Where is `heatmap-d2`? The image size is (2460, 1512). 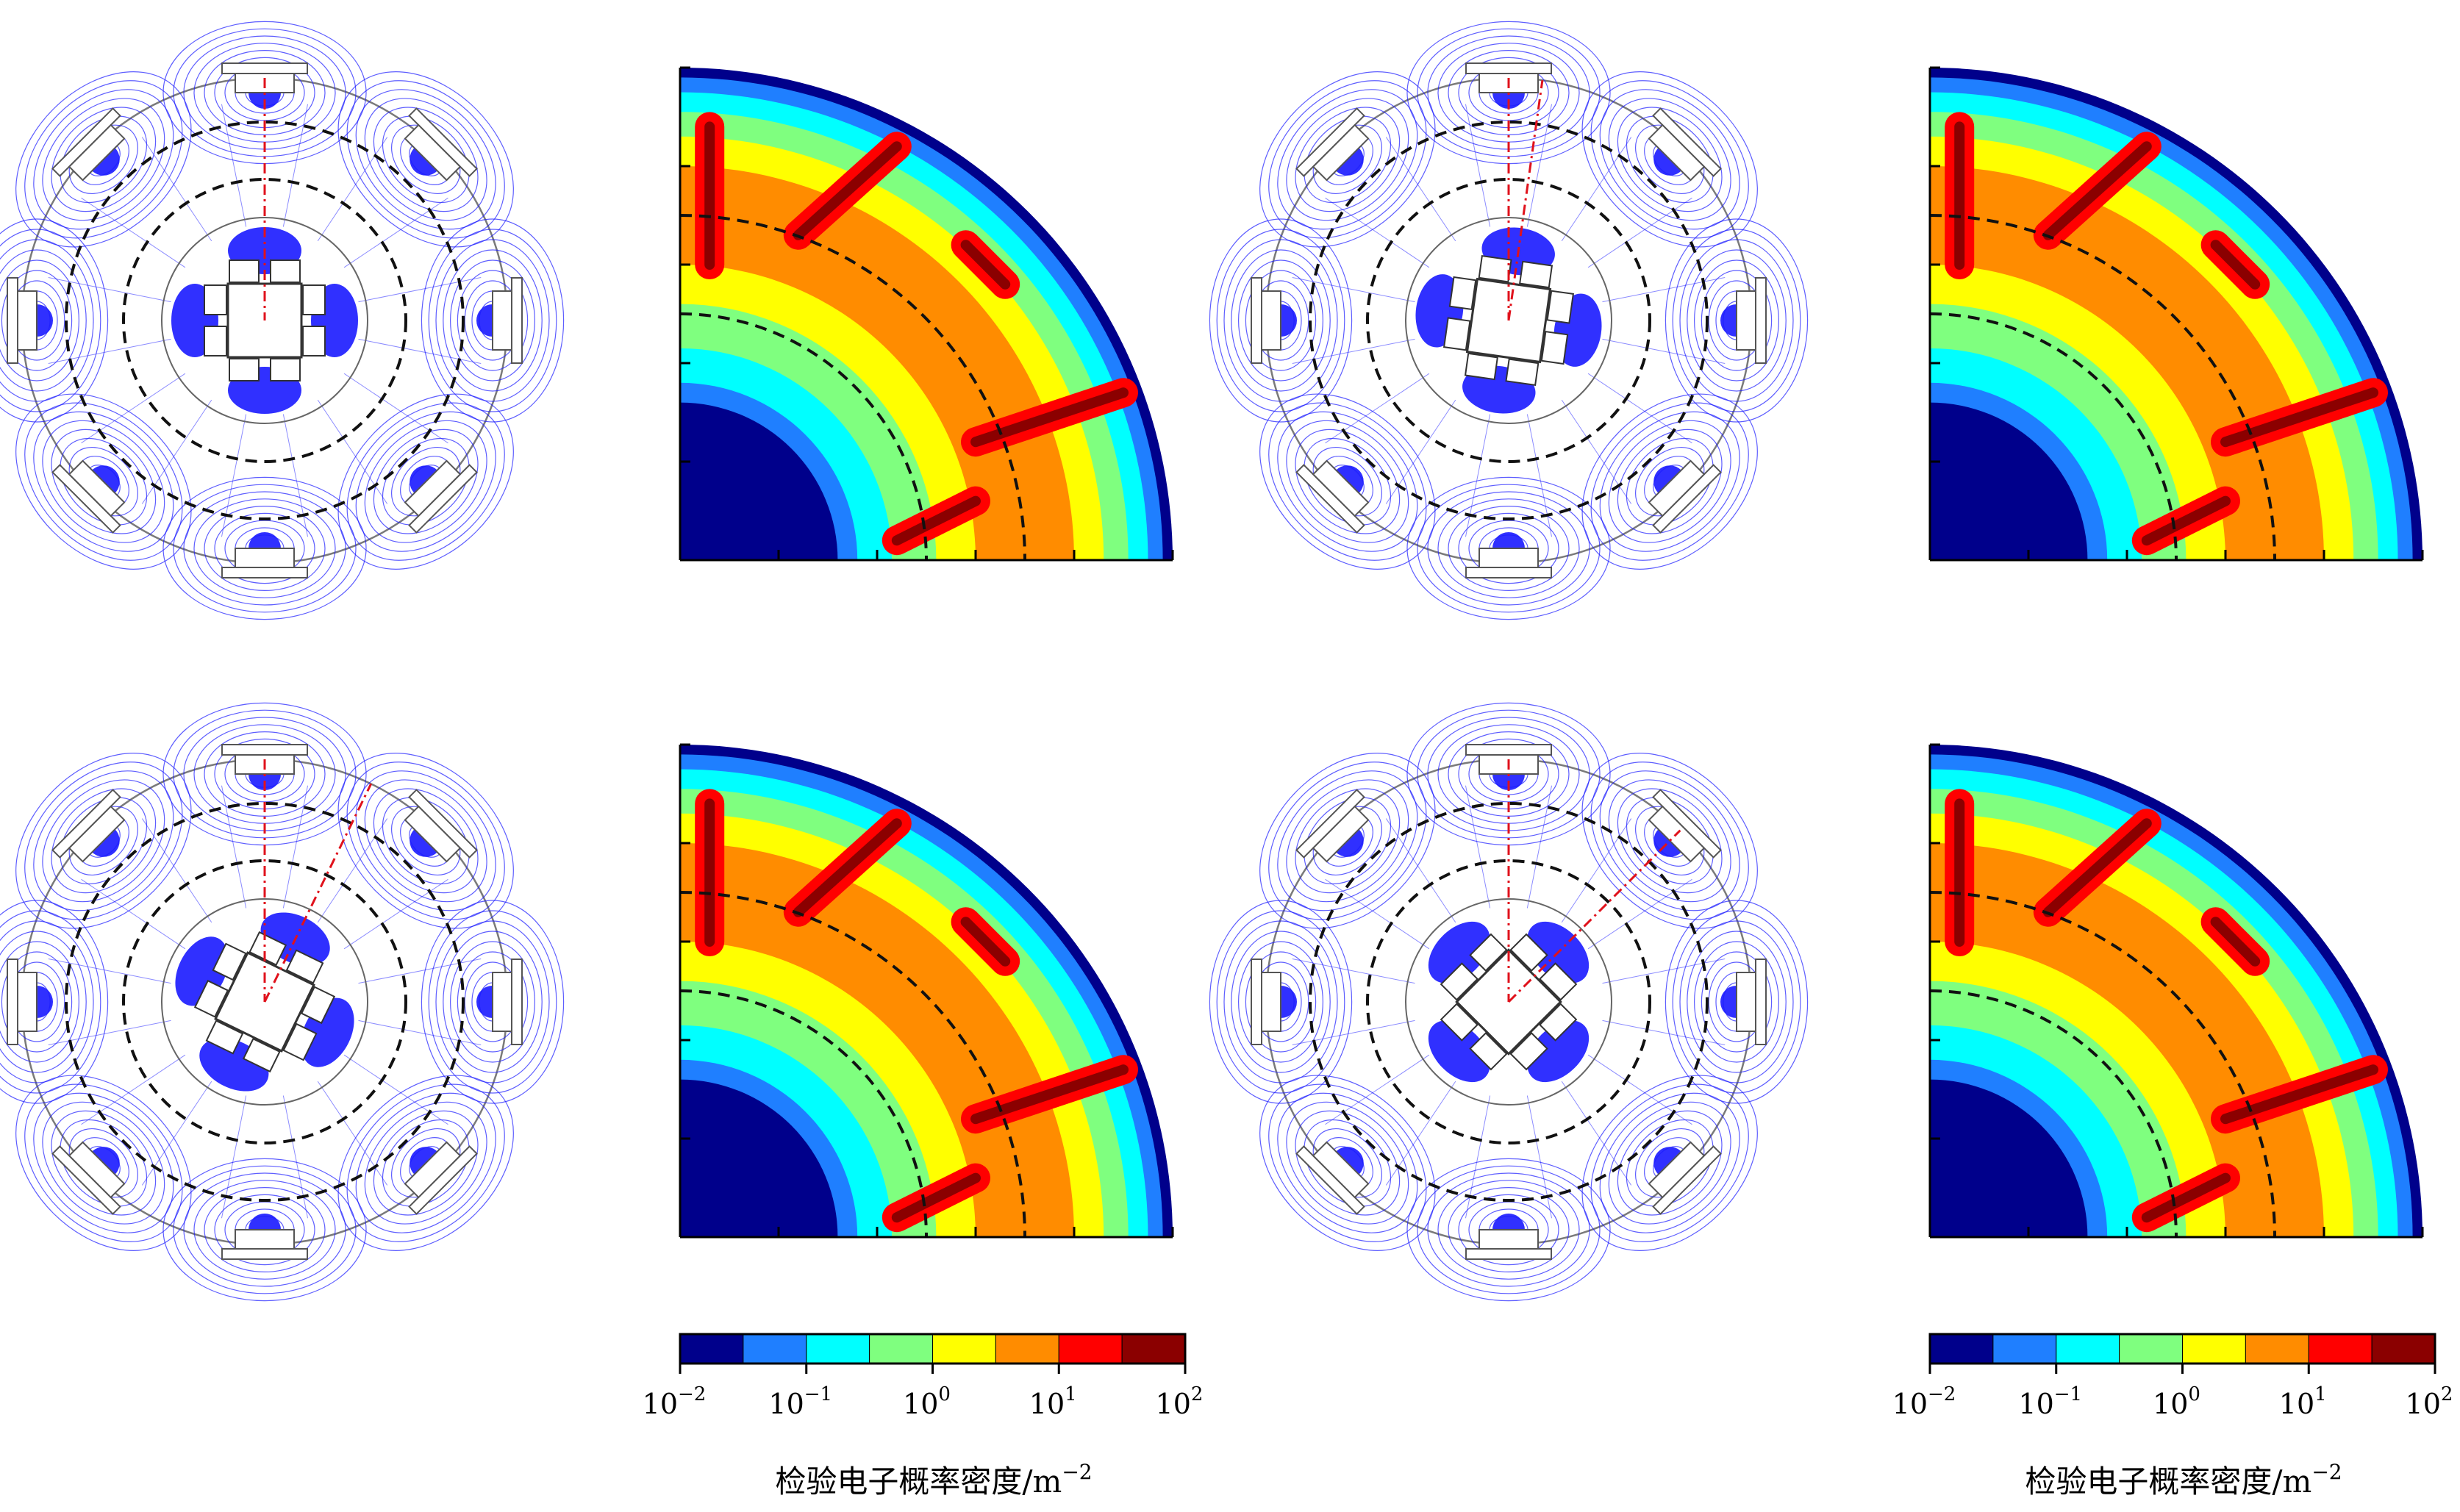 heatmap-d2 is located at coordinates (2176, 991).